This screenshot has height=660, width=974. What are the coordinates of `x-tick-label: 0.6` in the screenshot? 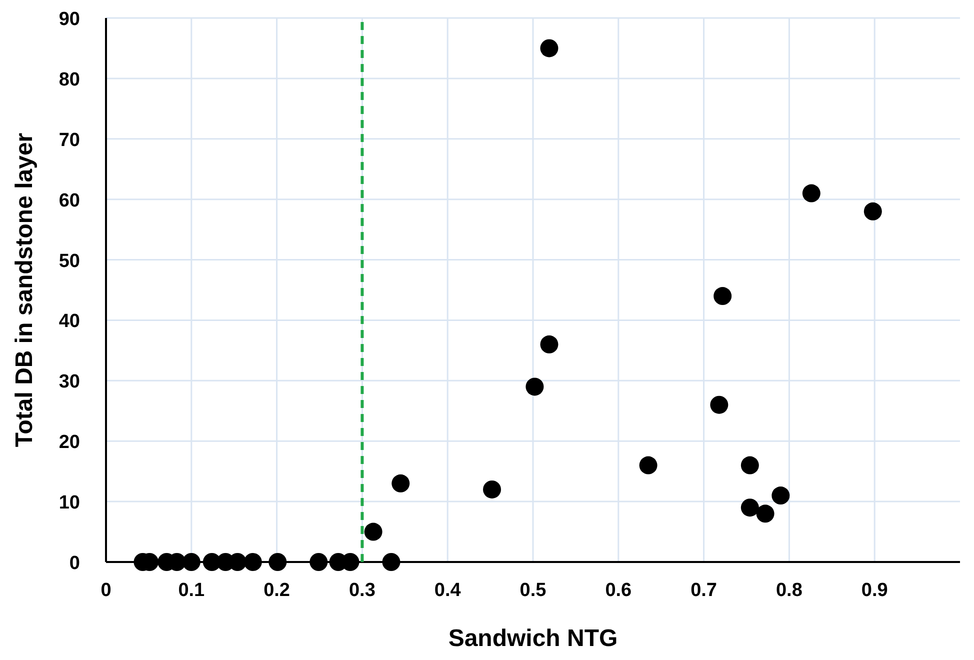 It's located at (618, 590).